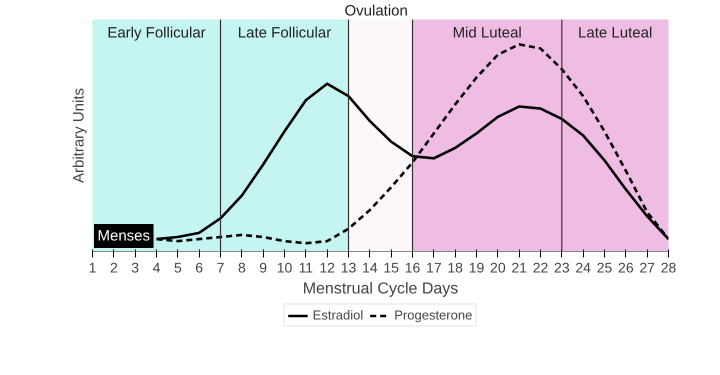  What do you see at coordinates (220, 268) in the screenshot?
I see `x-tick-label: 7` at bounding box center [220, 268].